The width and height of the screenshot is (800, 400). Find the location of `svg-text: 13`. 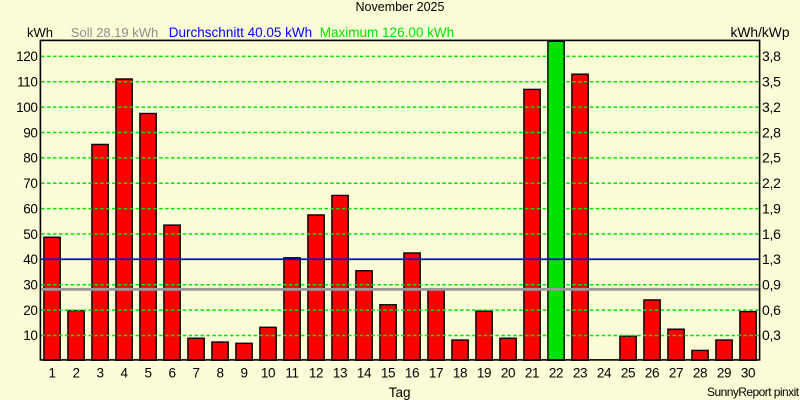

svg-text: 13 is located at coordinates (340, 372).